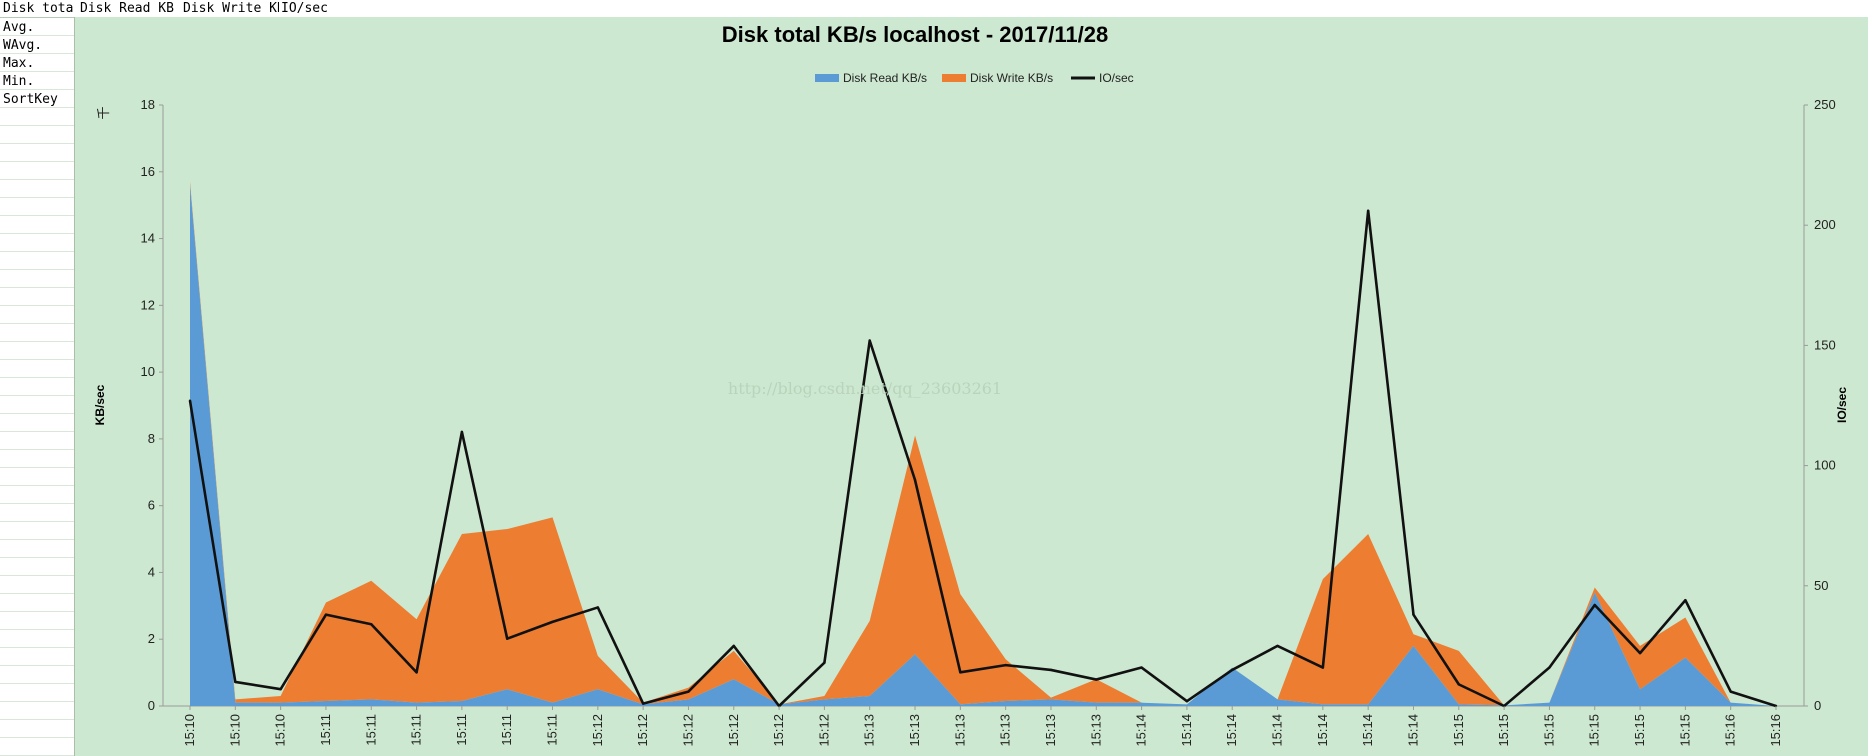  Describe the element at coordinates (934, 9) in the screenshot. I see `header-row: Disk tota Disk Read KB Disk Write KB IO/sec` at that location.